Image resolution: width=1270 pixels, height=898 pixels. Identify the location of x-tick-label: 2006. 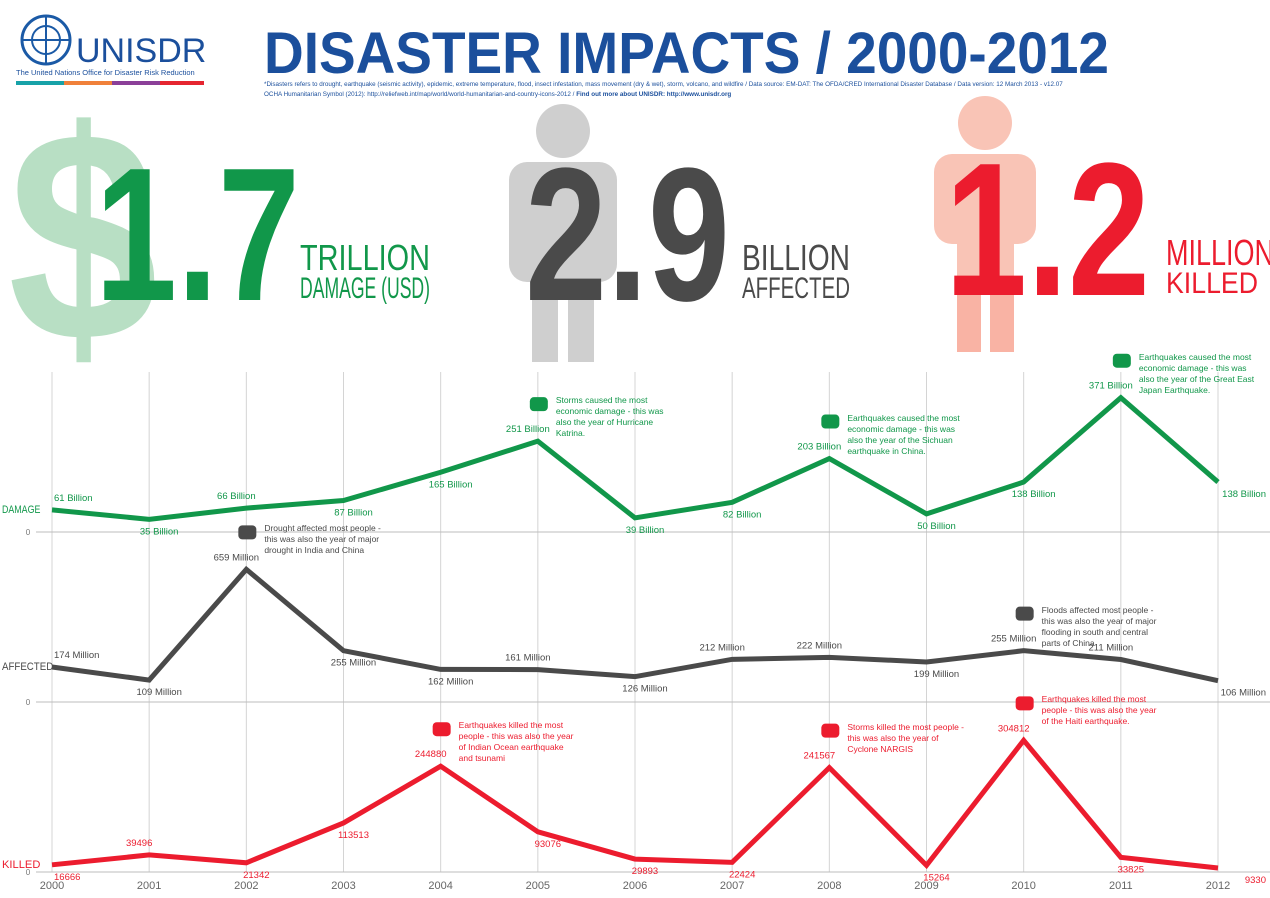
(635, 886).